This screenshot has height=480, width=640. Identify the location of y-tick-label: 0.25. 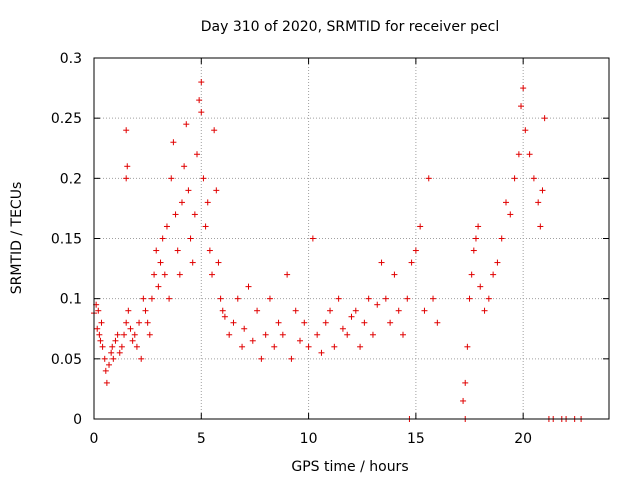
(66, 119).